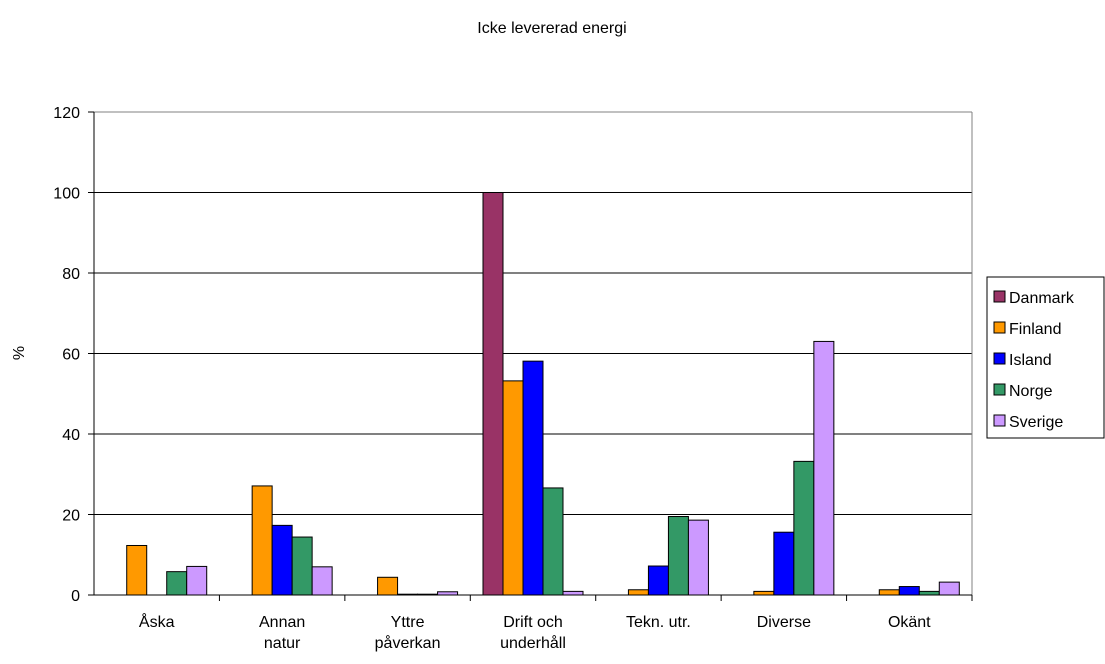  What do you see at coordinates (493, 394) in the screenshot?
I see `bar-danmark` at bounding box center [493, 394].